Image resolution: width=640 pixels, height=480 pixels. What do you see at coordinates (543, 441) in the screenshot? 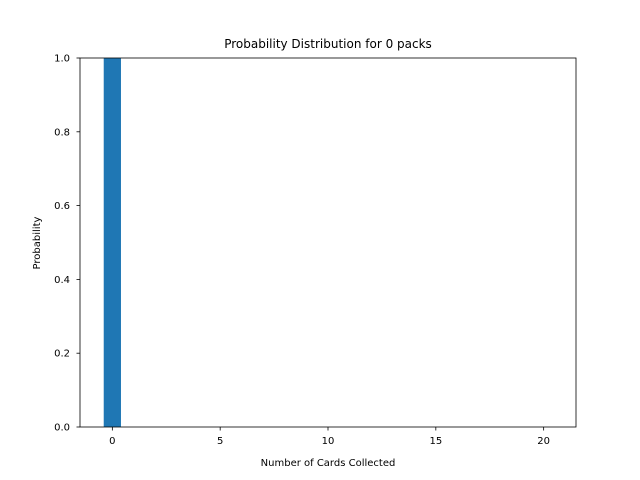
I see `x-tick-label: 20` at bounding box center [543, 441].